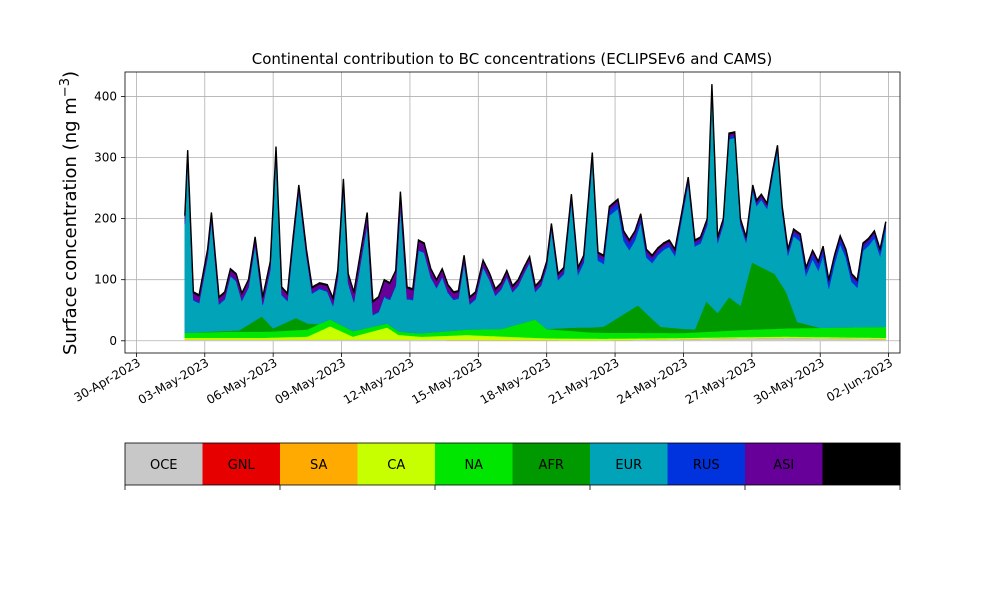 The width and height of the screenshot is (1000, 600). I want to click on legend-swatch-na, so click(474, 464).